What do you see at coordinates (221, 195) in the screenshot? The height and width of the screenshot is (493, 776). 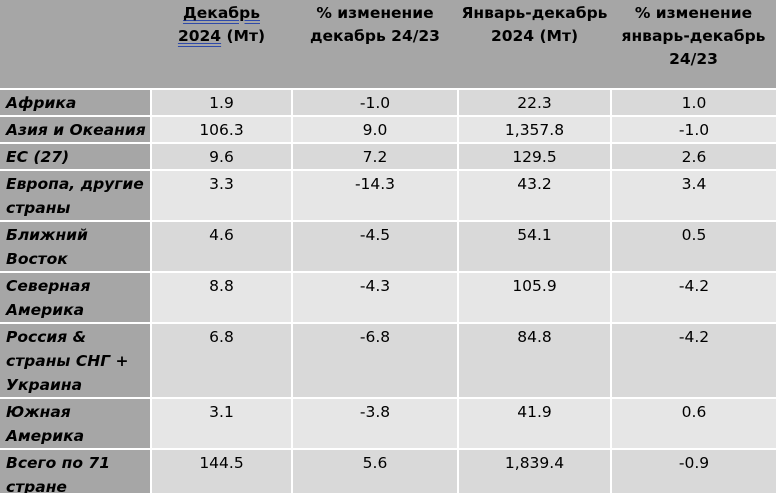 I see `december-value-cell: 3.3` at bounding box center [221, 195].